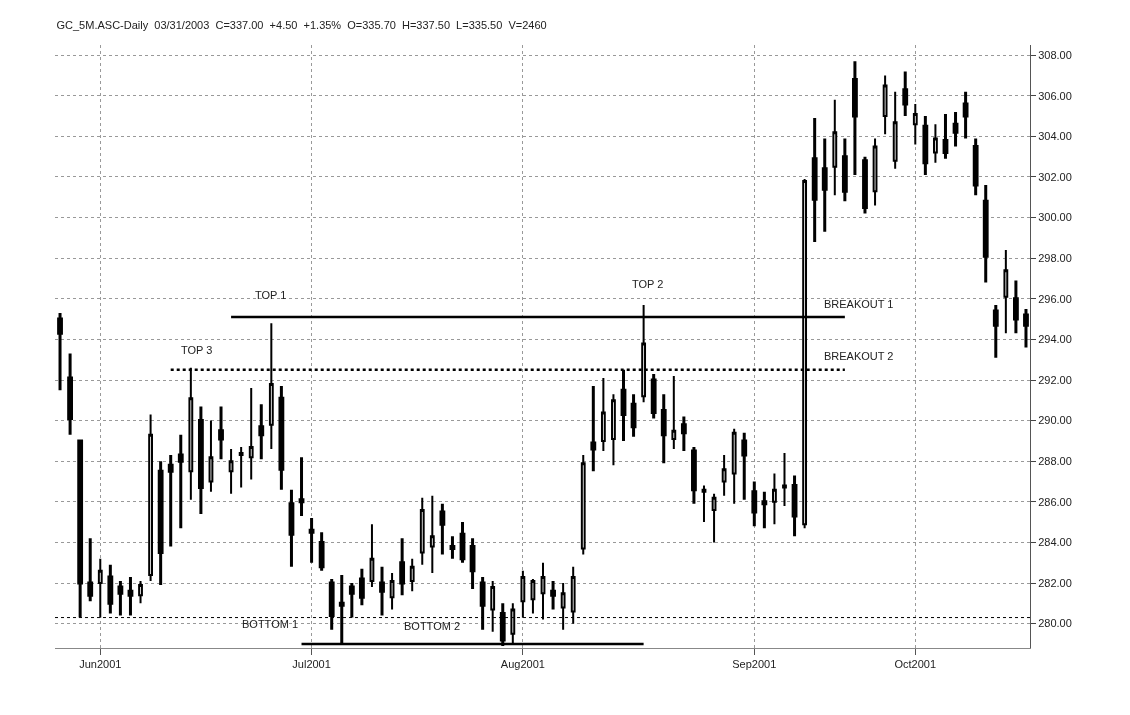 Image resolution: width=1130 pixels, height=715 pixels. I want to click on y-tick-label: 290.00, so click(1055, 420).